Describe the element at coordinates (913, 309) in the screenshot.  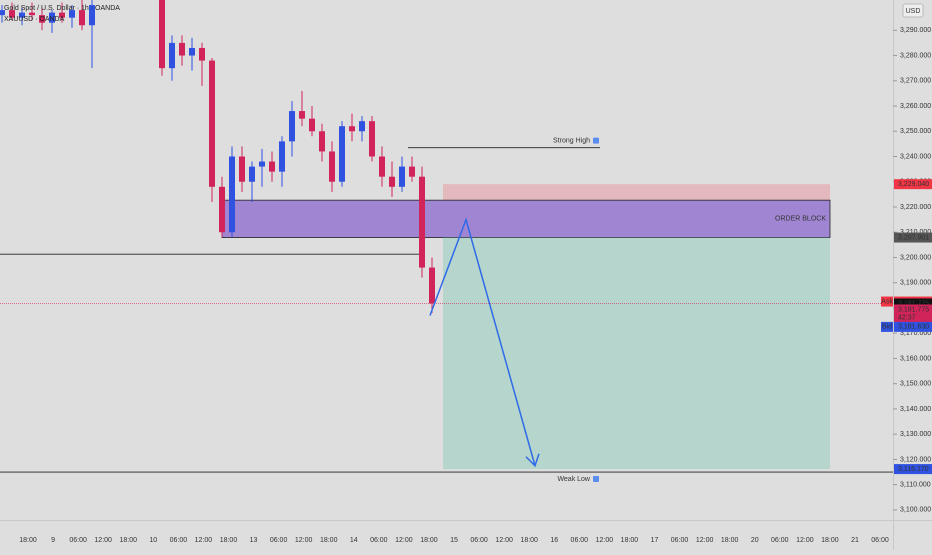
I see `price-label: 3,181.775` at that location.